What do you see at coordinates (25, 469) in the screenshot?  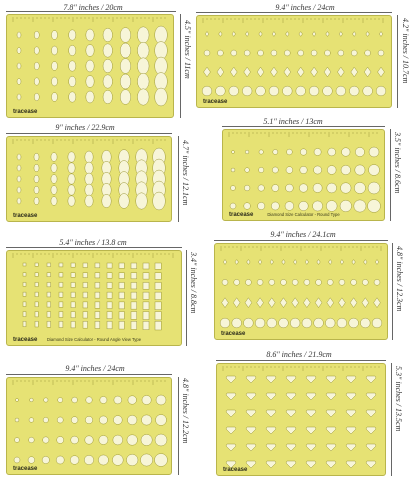 I see `brand-logo-text: tracease` at bounding box center [25, 469].